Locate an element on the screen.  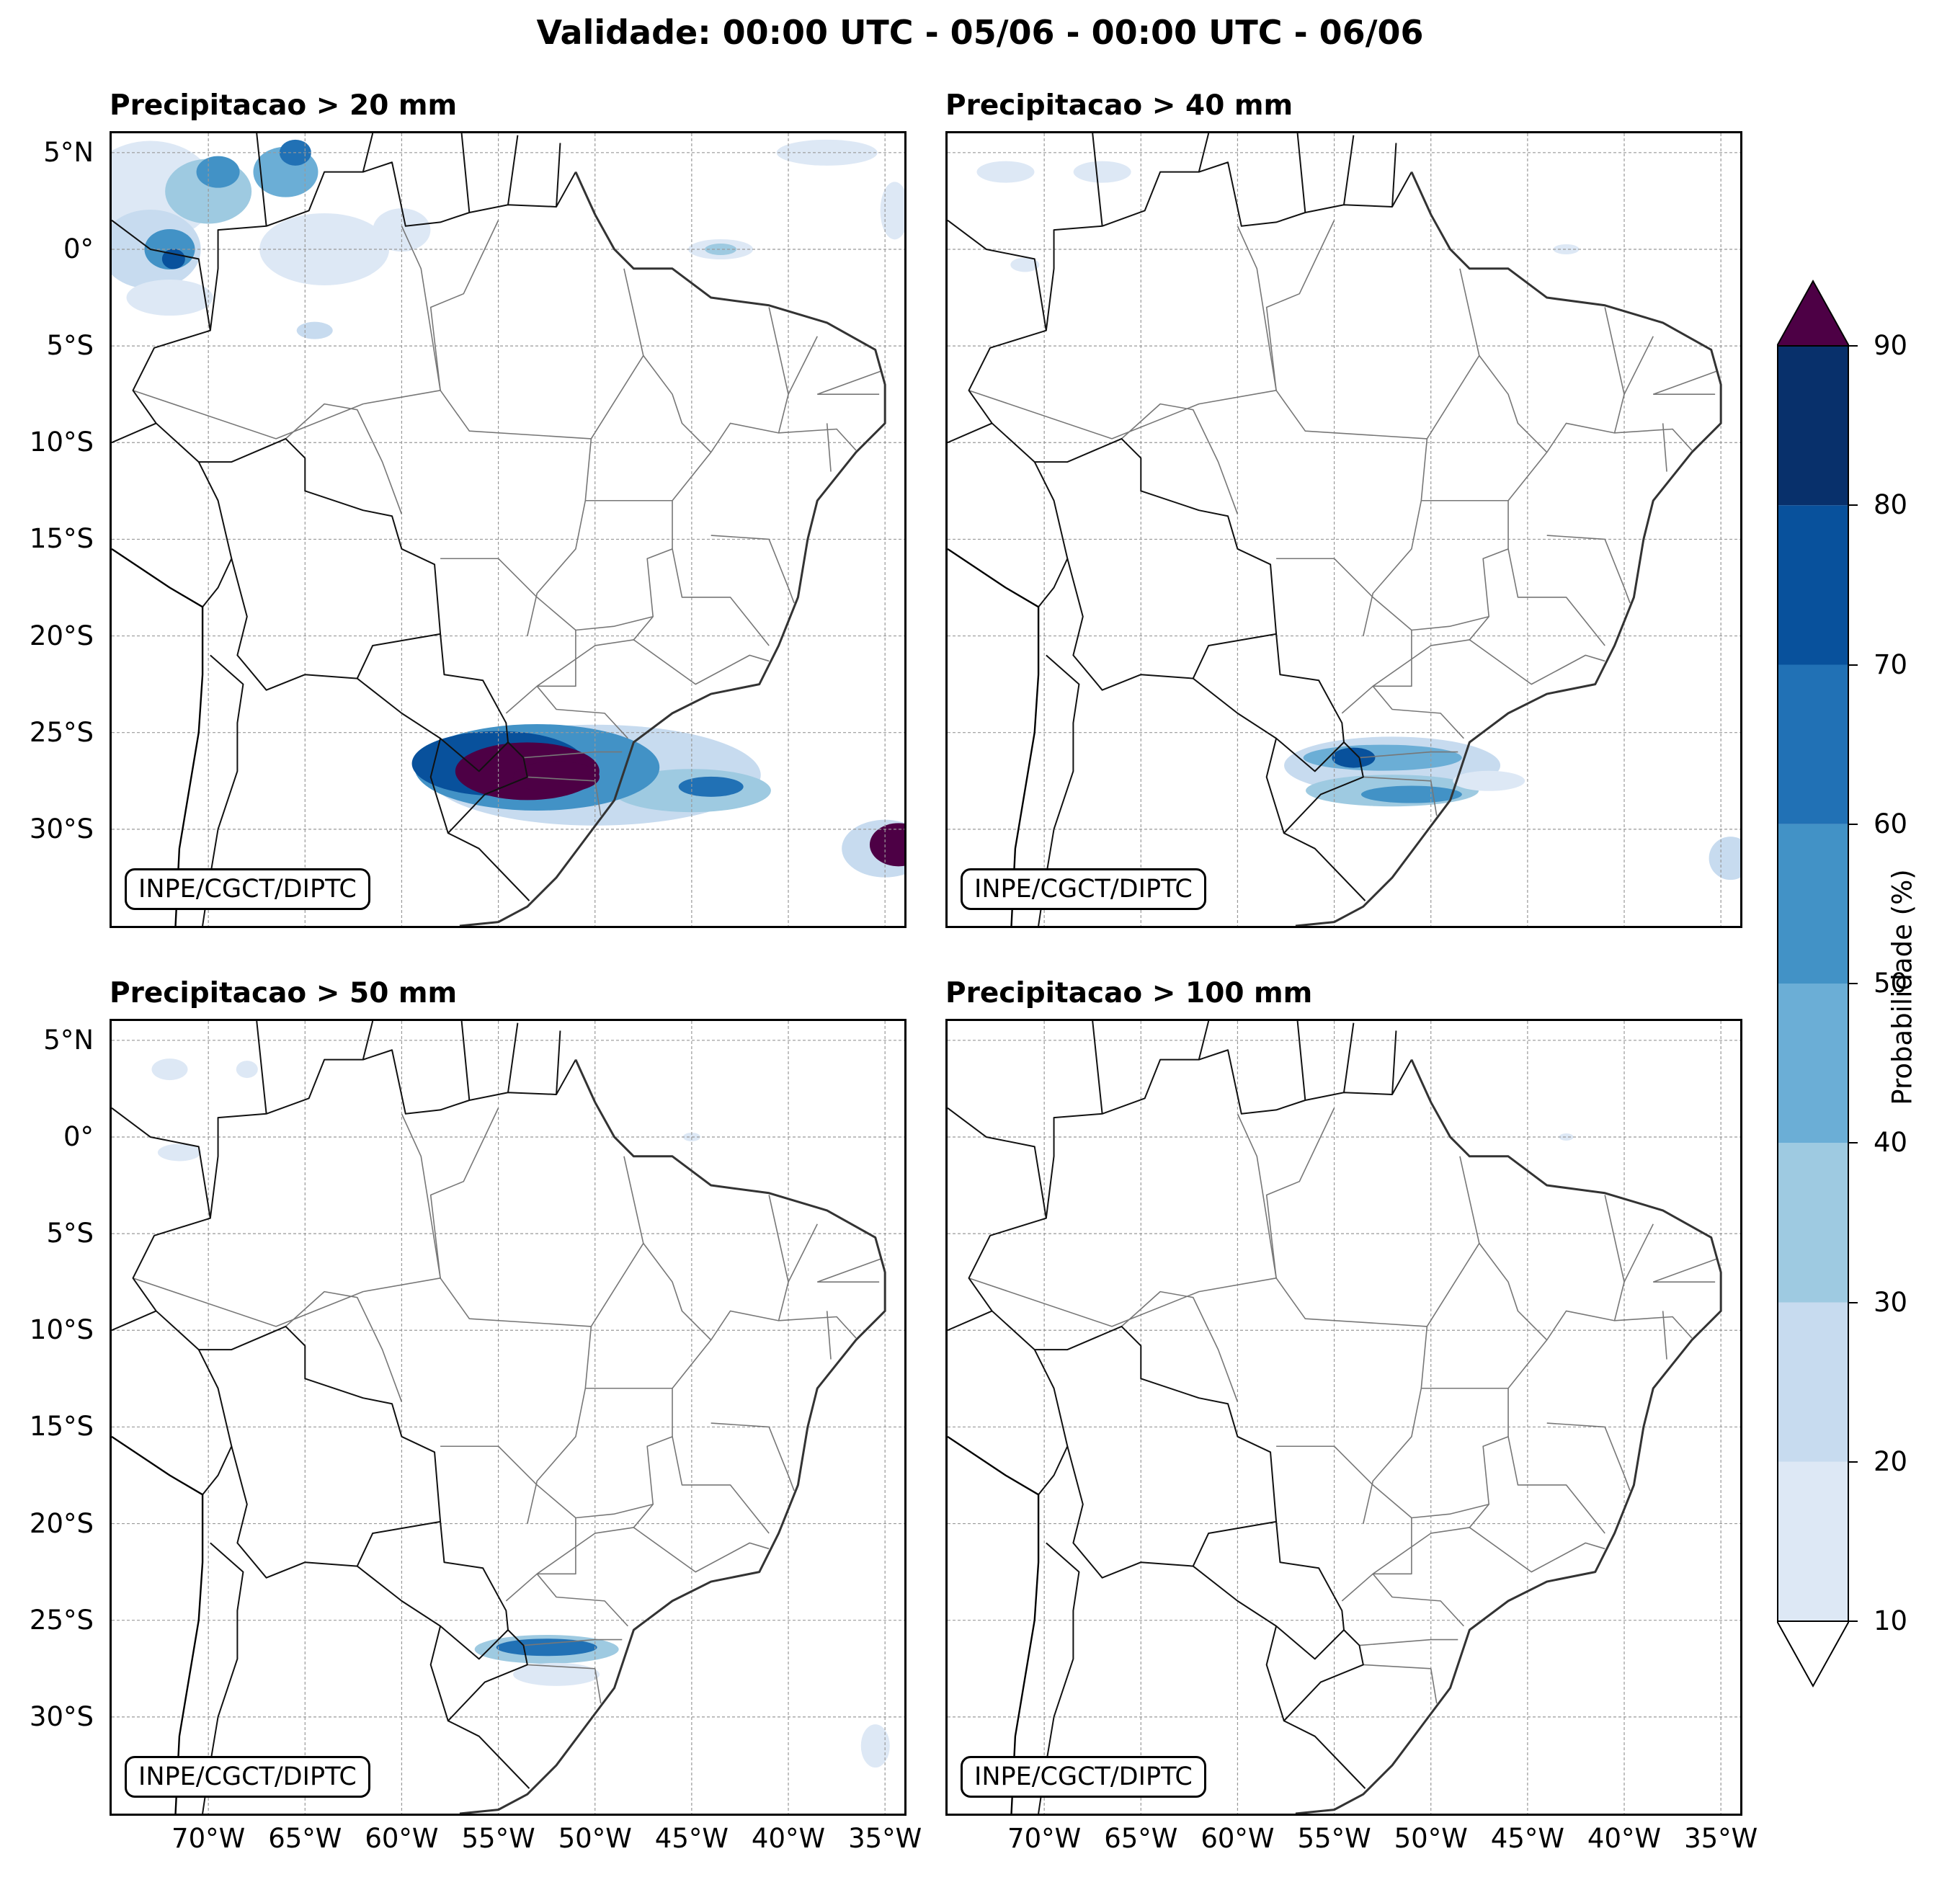
latitude-label: 25°S is located at coordinates (61, 732).